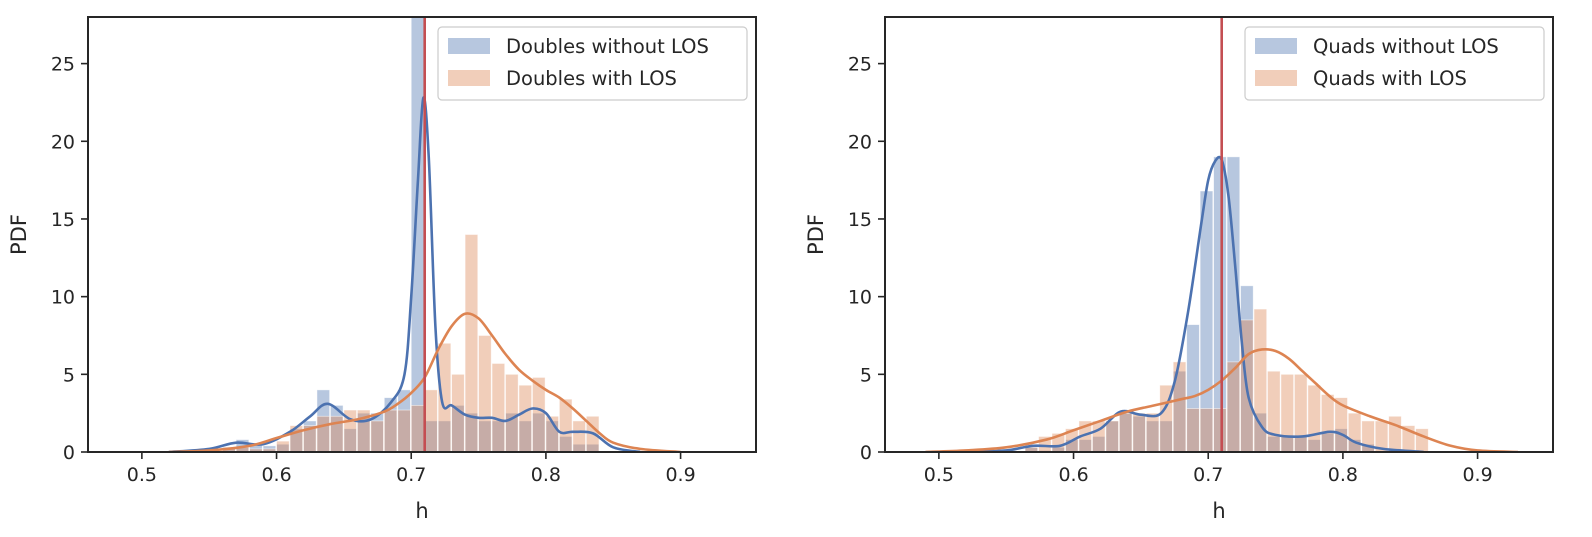  I want to click on hist-bar-blue, so click(1220, 304).